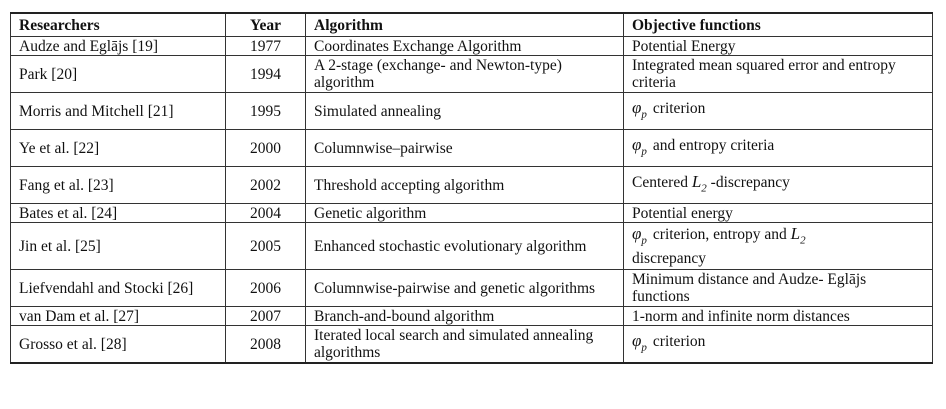  What do you see at coordinates (118, 288) in the screenshot?
I see `cell-researchers: Liefvendahl and Stocki [26]` at bounding box center [118, 288].